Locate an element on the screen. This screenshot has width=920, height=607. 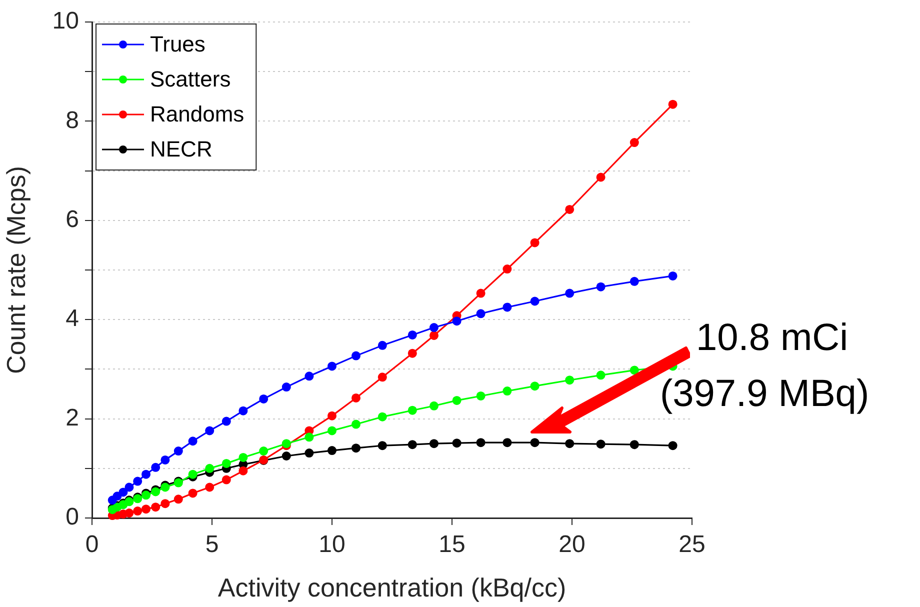
x-tick-label: 10 is located at coordinates (332, 544).